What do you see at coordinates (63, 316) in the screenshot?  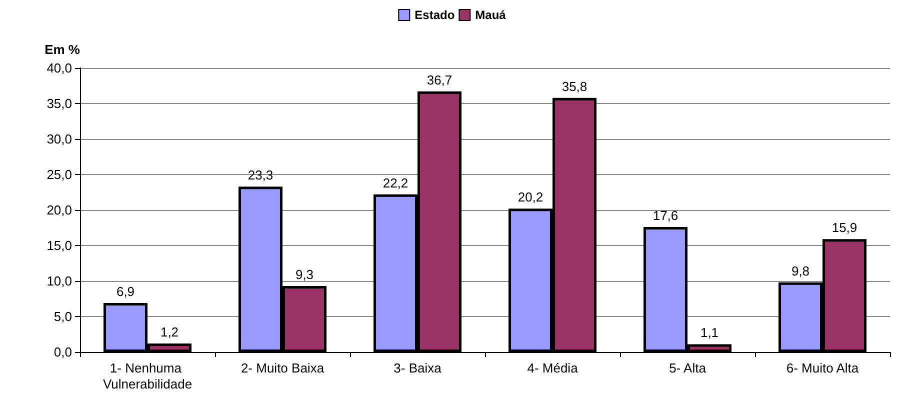 I see `y-tick-label: 5,0` at bounding box center [63, 316].